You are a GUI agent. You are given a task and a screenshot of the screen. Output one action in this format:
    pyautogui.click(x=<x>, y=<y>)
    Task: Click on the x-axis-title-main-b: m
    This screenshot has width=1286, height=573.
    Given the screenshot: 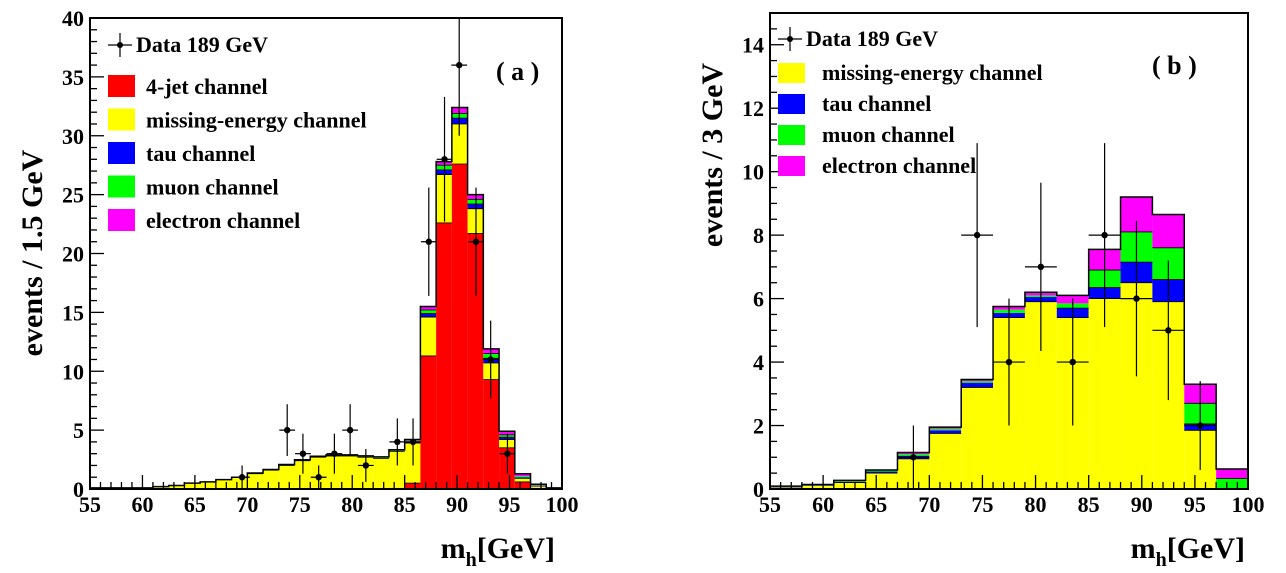 What is the action you would take?
    pyautogui.click(x=1143, y=548)
    